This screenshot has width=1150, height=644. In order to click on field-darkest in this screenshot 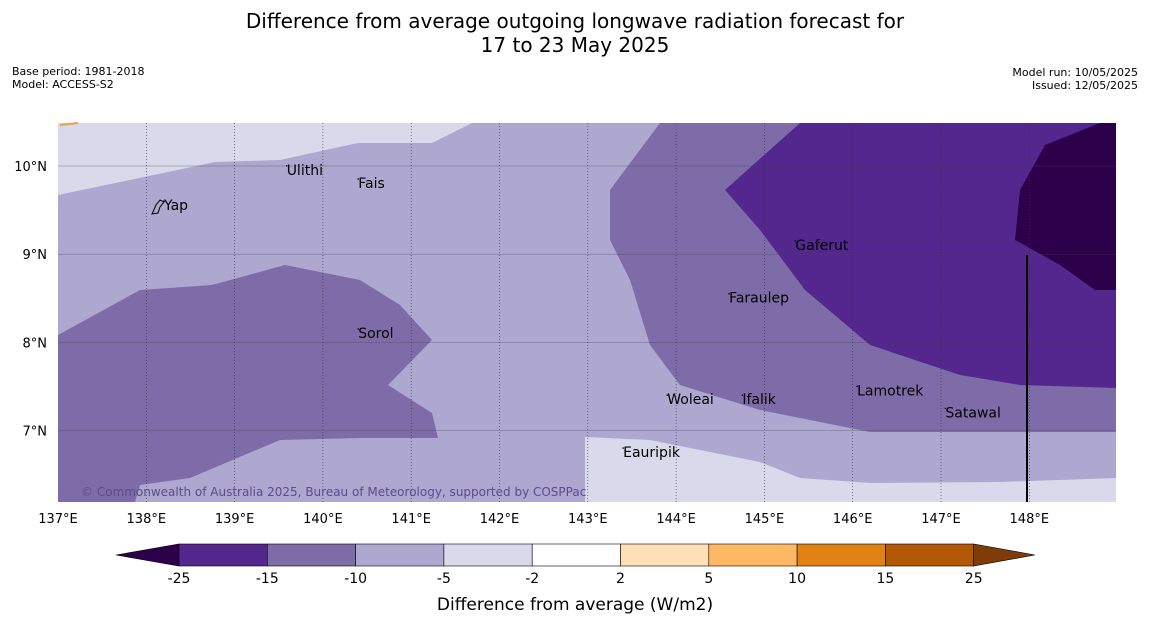, I will do `click(1065, 206)`.